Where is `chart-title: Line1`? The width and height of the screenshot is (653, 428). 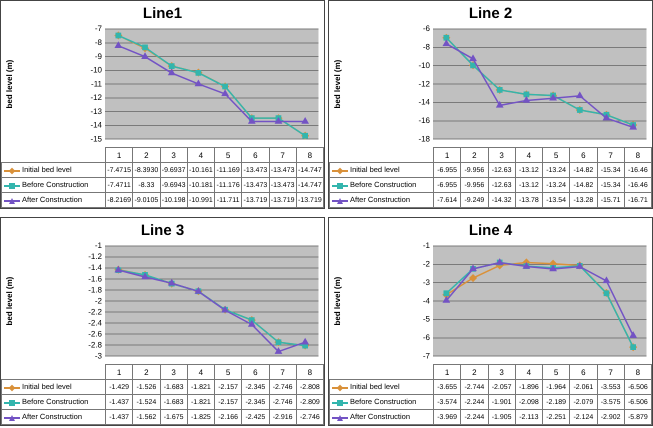 chart-title: Line1 is located at coordinates (162, 13).